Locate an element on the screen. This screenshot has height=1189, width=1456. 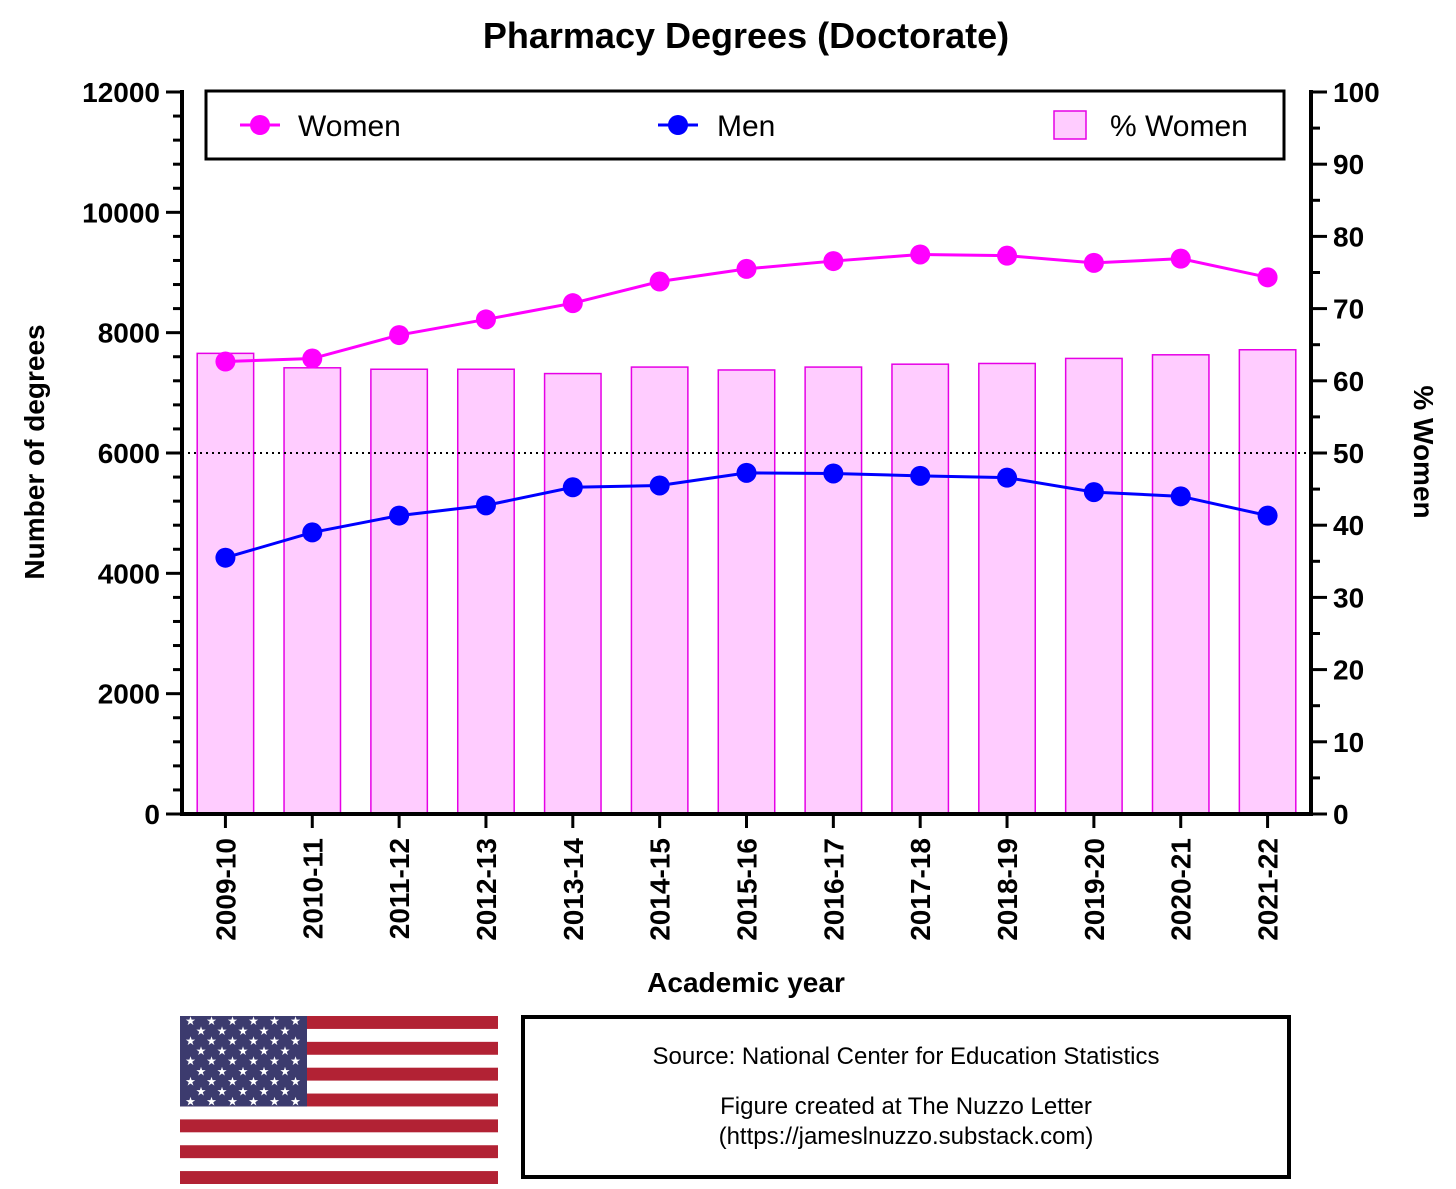
y2-tick-label: 10 is located at coordinates (1348, 742).